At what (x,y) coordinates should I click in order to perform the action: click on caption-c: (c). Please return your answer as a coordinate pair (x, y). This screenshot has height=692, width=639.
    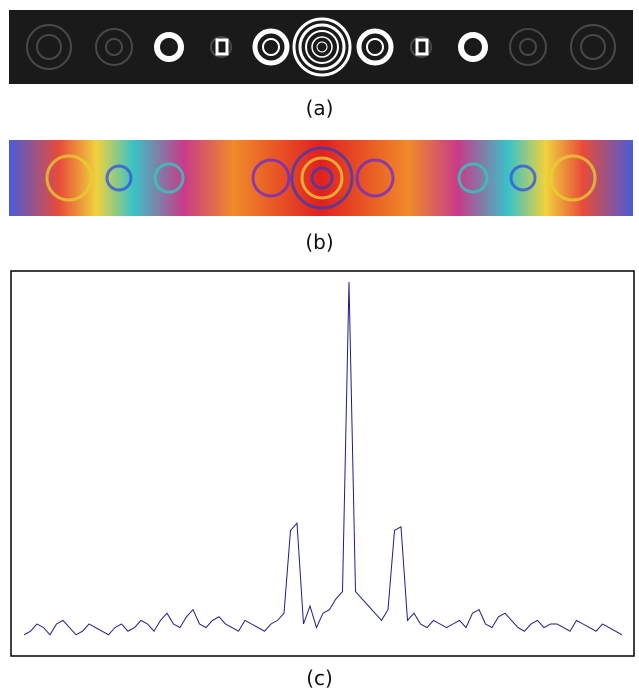
    Looking at the image, I should click on (319, 678).